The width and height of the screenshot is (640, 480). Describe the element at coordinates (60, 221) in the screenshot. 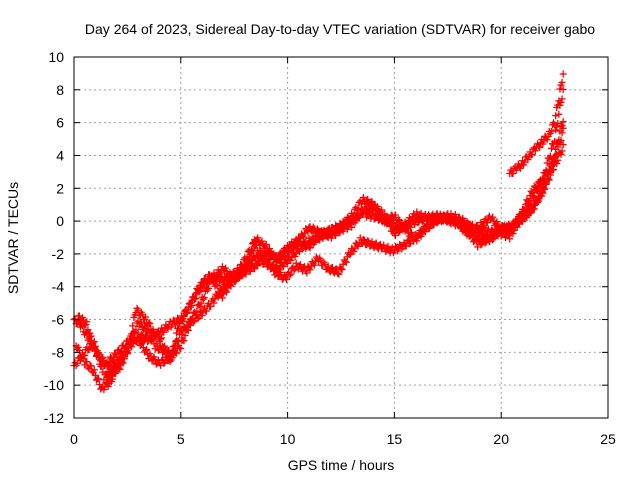

I see `y-tick-label: 0` at that location.